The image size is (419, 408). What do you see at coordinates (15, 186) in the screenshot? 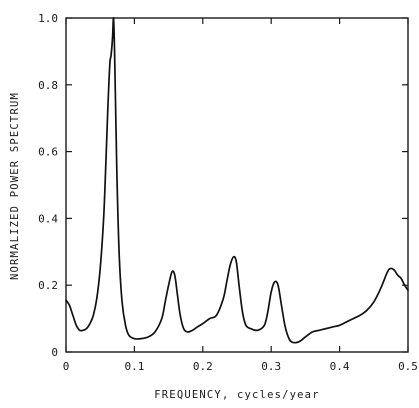
I see `y-axis-title: NORMALIZED POWER SPECTRUM` at bounding box center [15, 186].